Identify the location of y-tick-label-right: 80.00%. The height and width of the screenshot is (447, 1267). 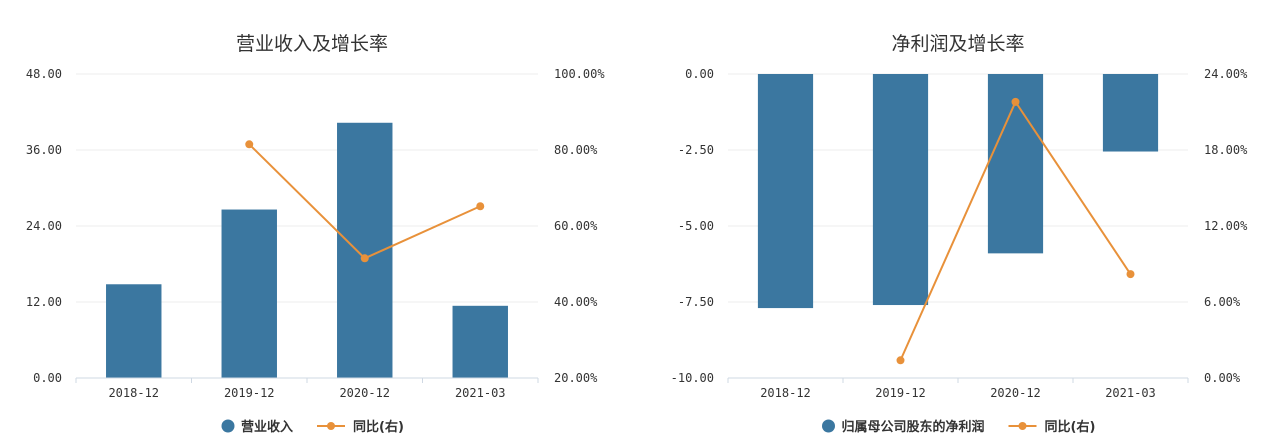
(576, 150).